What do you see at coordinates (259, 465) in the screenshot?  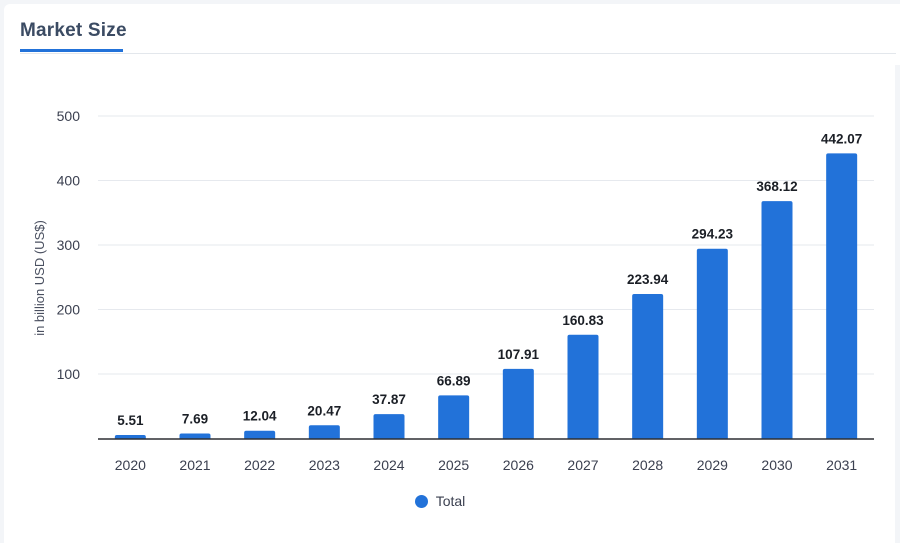 I see `x-tick-label: 2022` at bounding box center [259, 465].